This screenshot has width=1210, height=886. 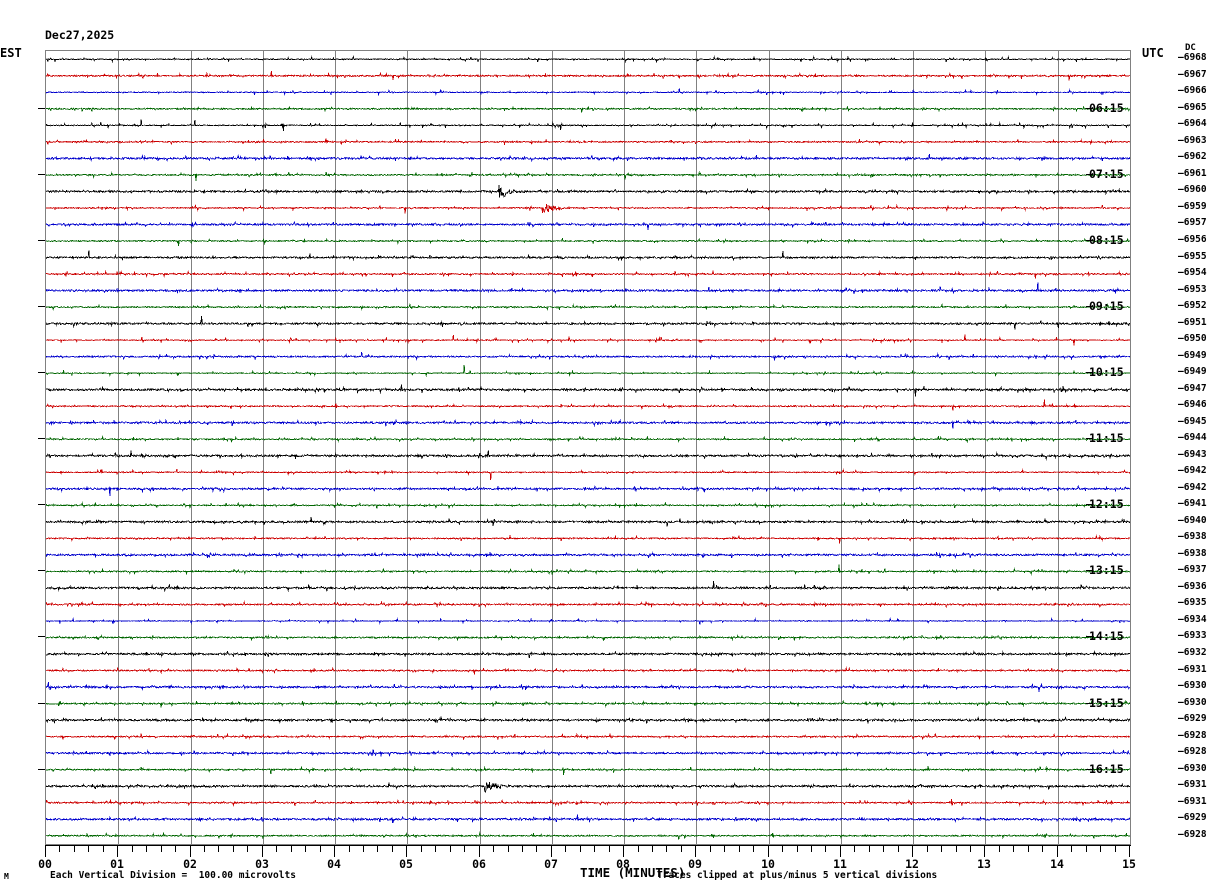 What do you see at coordinates (117, 864) in the screenshot?
I see `x-tick-label-01: 01` at bounding box center [117, 864].